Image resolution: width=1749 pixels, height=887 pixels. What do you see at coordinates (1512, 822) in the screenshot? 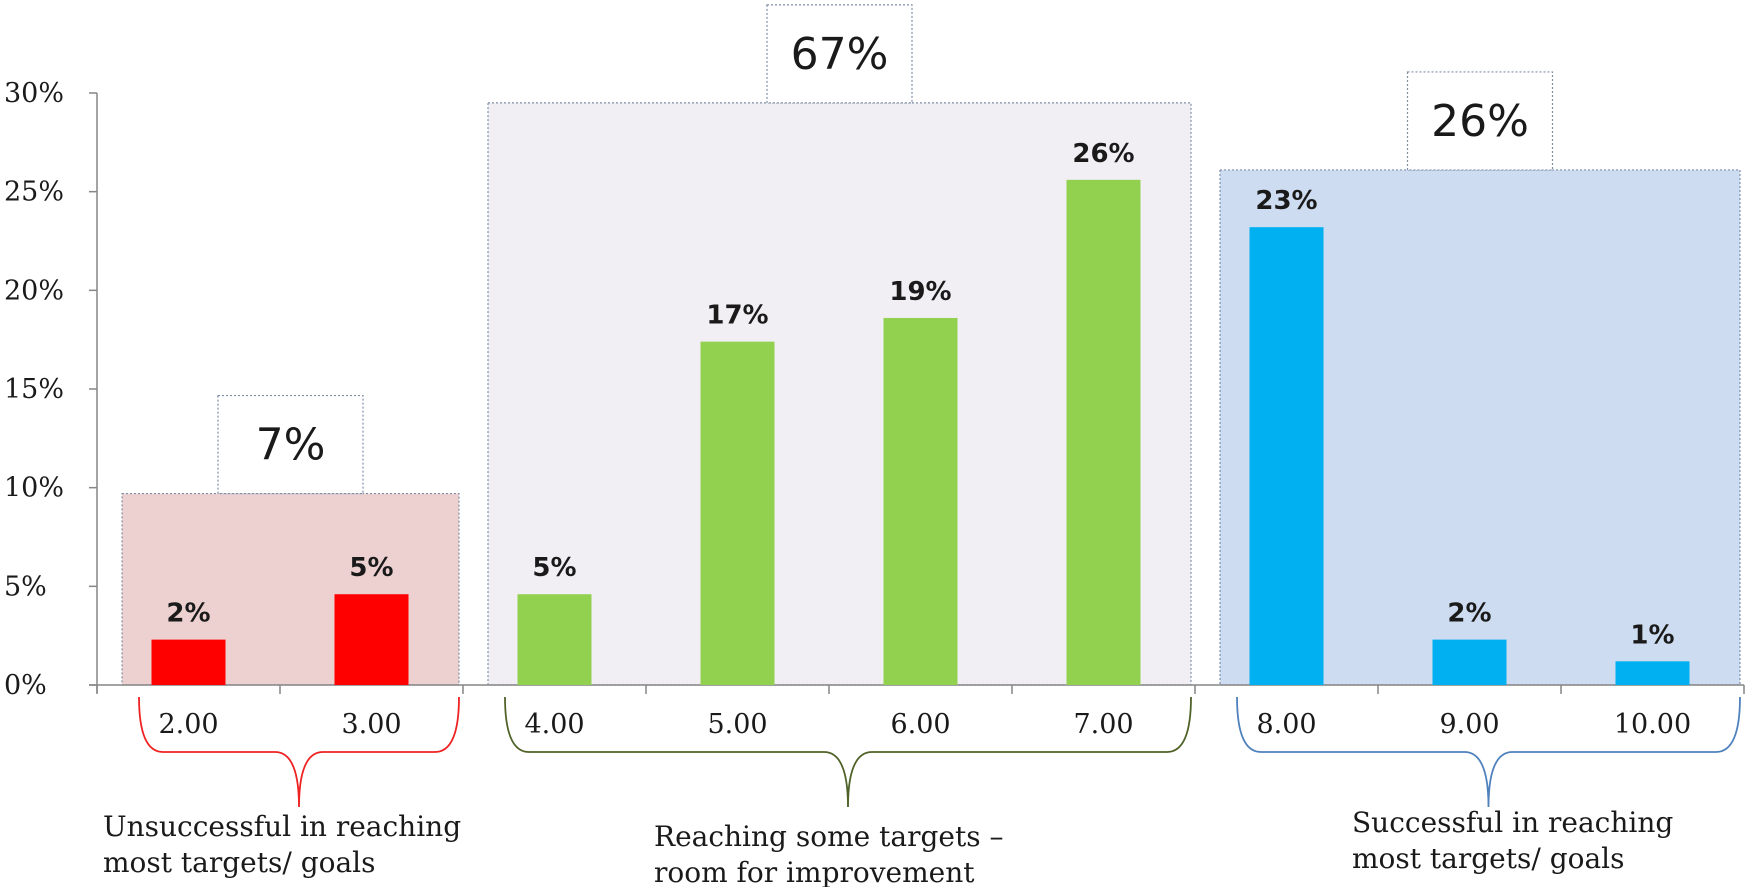
I see `group-caption-successful: Successful in reaching` at bounding box center [1512, 822].